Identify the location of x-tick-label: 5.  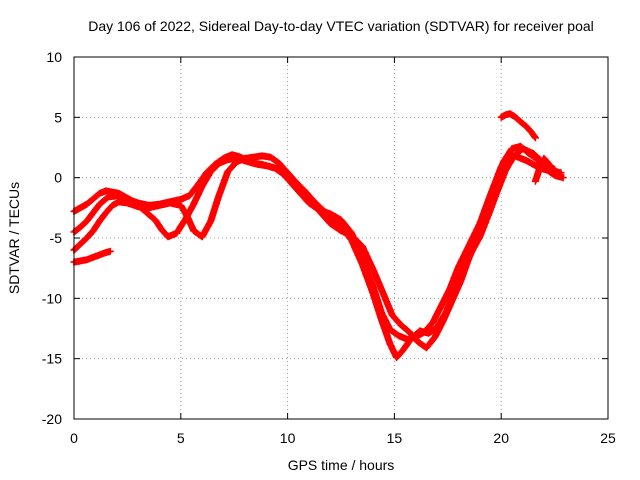
(181, 438).